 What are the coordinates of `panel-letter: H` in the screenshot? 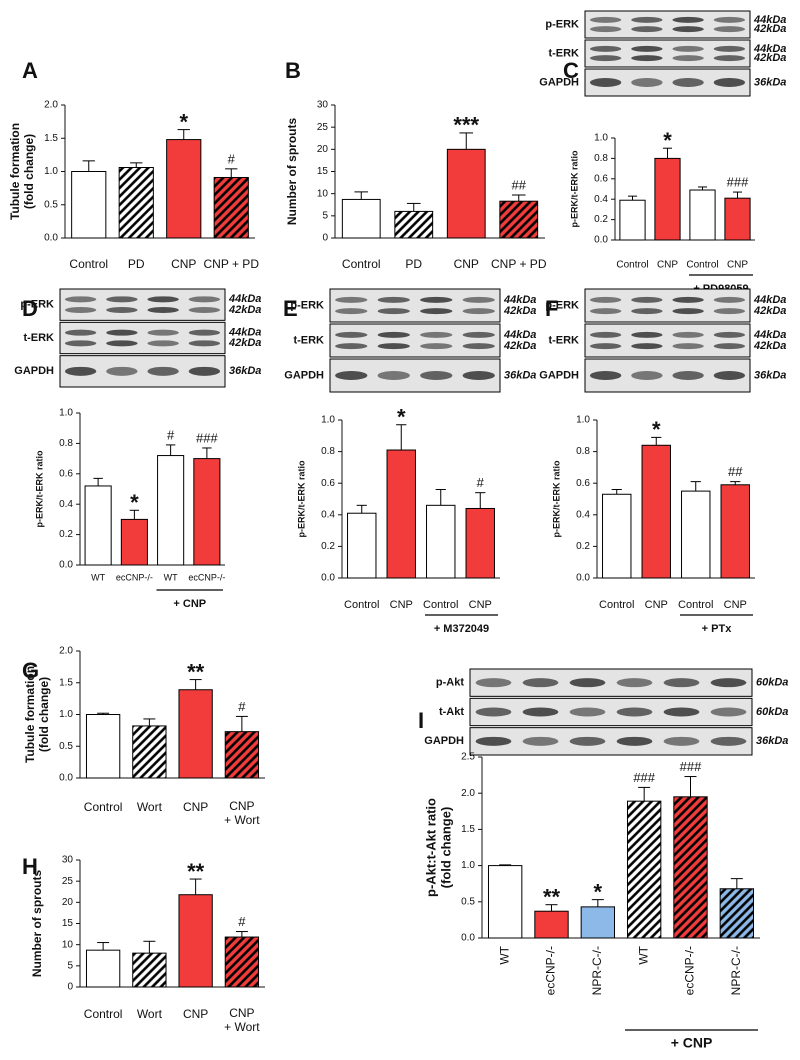 It's located at (30, 866).